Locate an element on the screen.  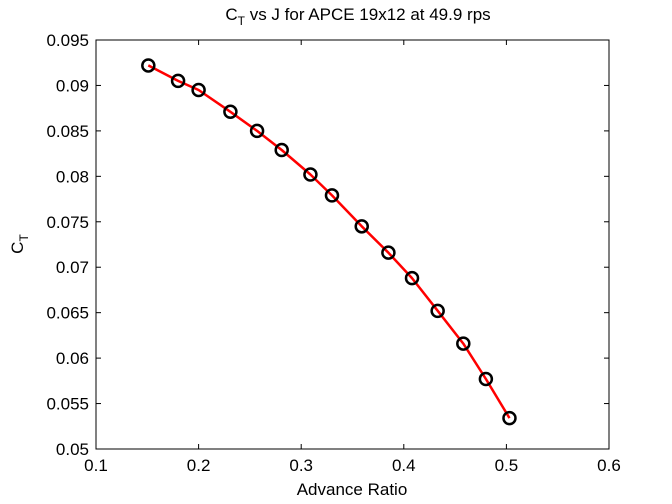
x-axis-label: Advance Ratio is located at coordinates (352, 489).